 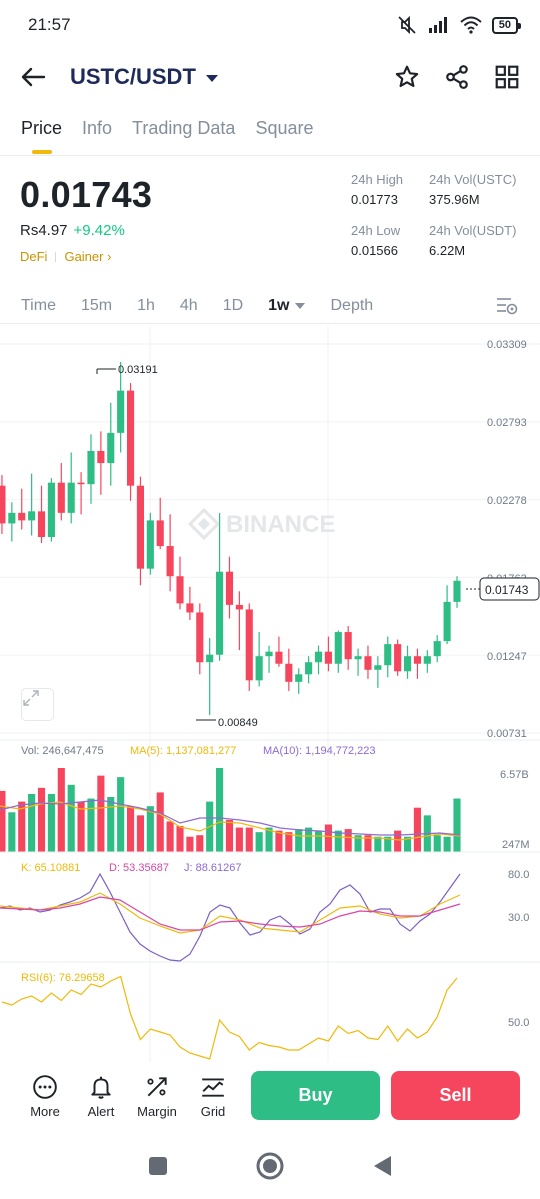 What do you see at coordinates (377, 179) in the screenshot?
I see `stat-label: 24h High` at bounding box center [377, 179].